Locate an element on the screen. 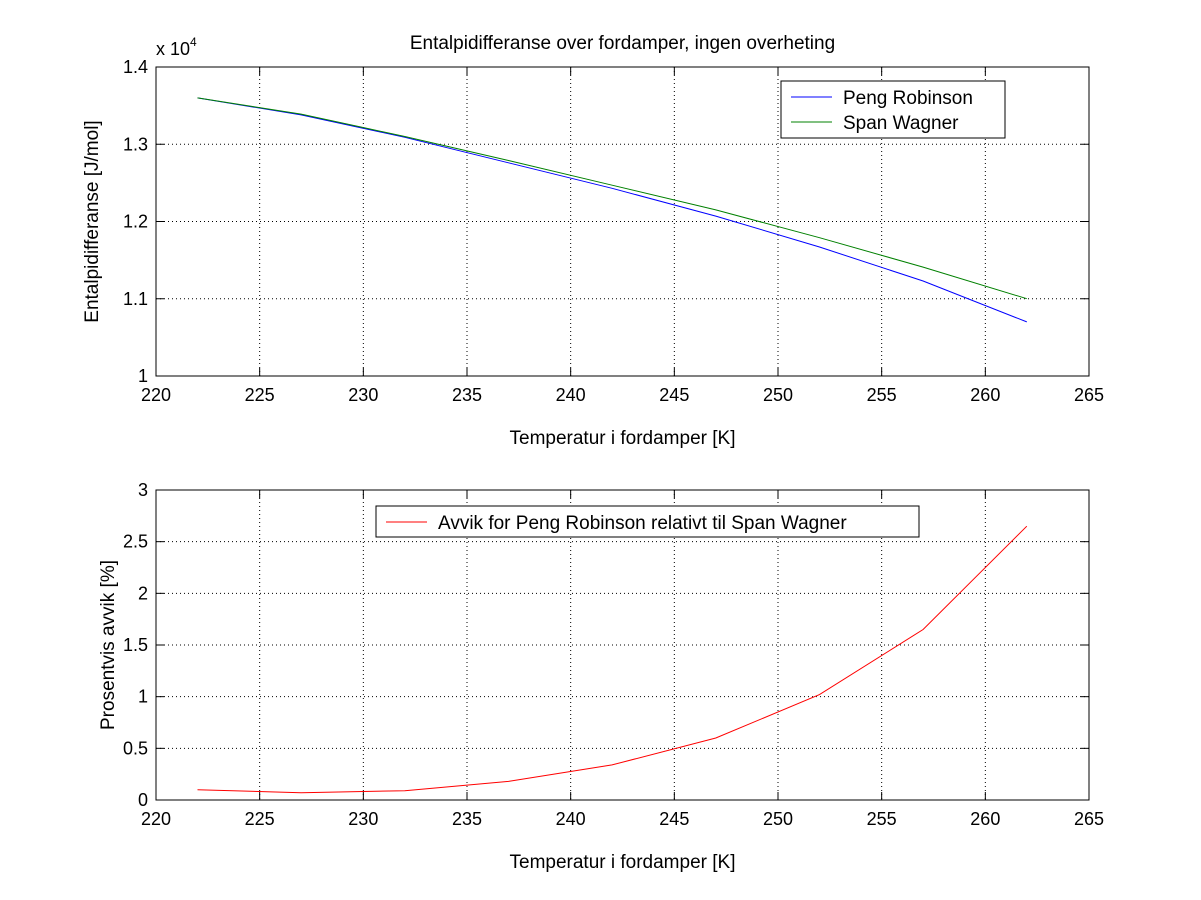 Image resolution: width=1201 pixels, height=900 pixels. y-tick-label: 1.4 is located at coordinates (135, 67).